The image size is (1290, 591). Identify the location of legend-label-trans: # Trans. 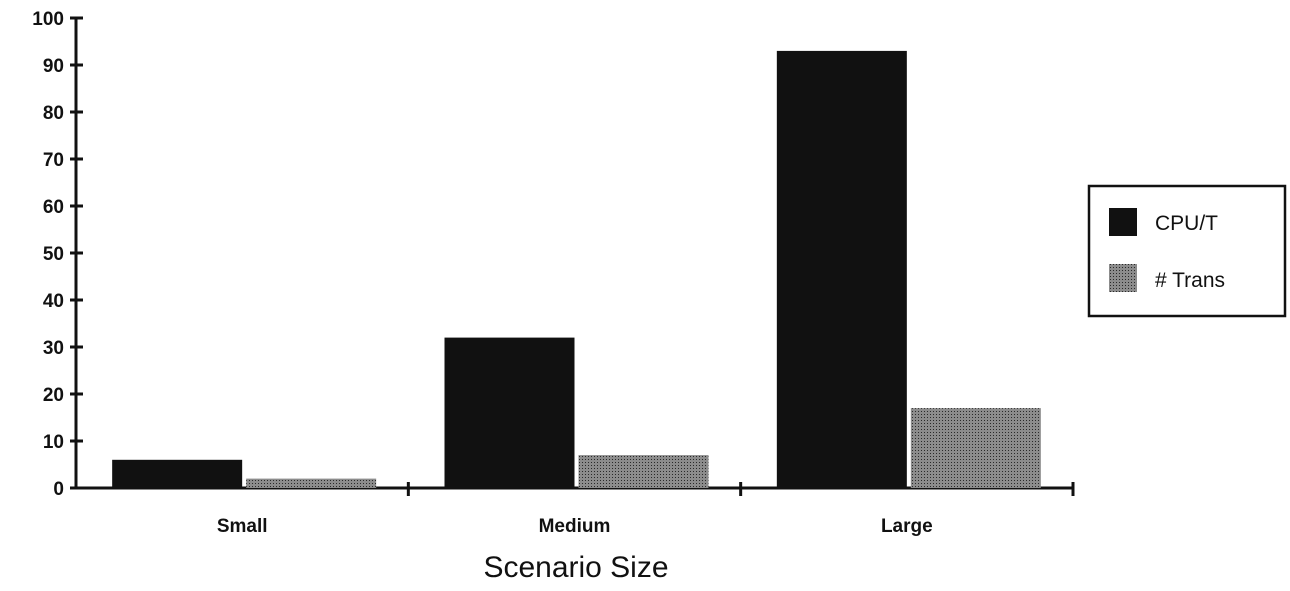
(1190, 280).